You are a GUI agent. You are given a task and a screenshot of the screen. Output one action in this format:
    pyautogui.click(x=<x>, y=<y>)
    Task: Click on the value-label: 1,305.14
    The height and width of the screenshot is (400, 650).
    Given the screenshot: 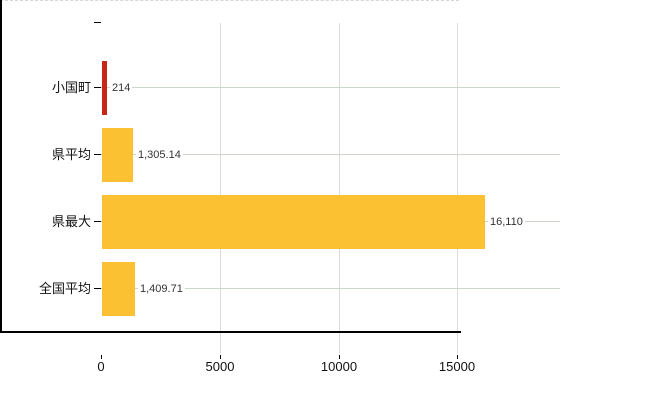 What is the action you would take?
    pyautogui.click(x=159, y=155)
    